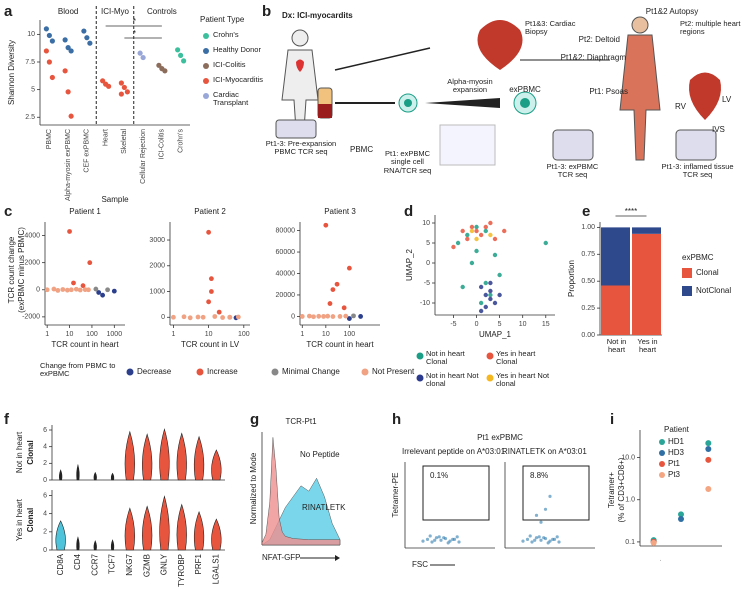 Image resolution: width=741 pixels, height=606 pixels. I want to click on x-tick-label: CCR7, so click(94, 564).